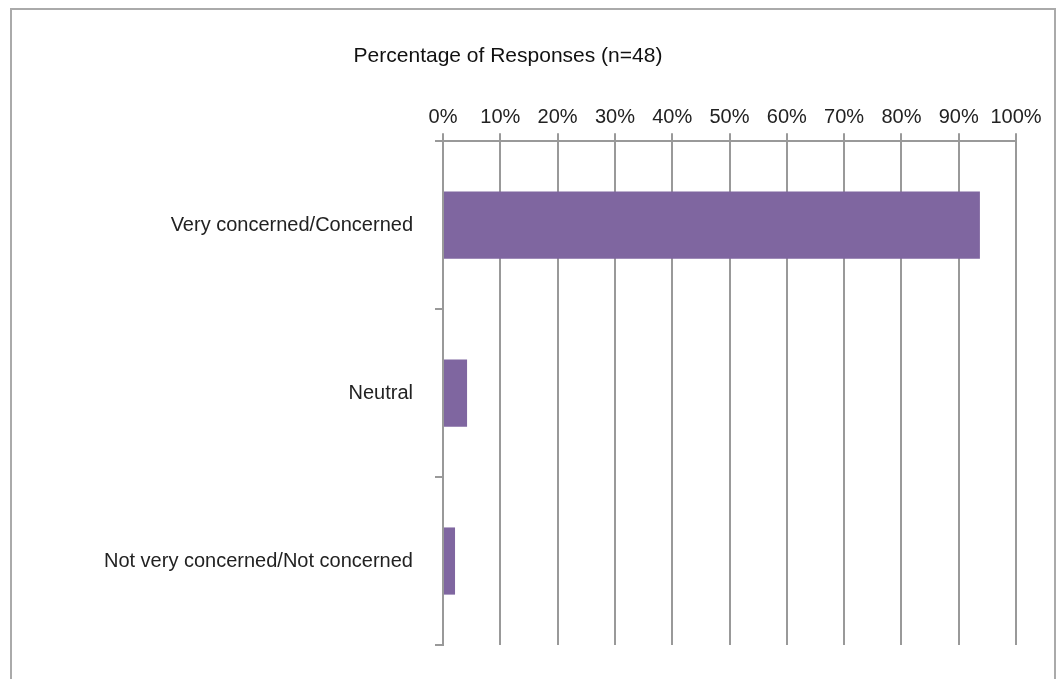 The image size is (1060, 679). I want to click on x-tick-label: 0%, so click(443, 115).